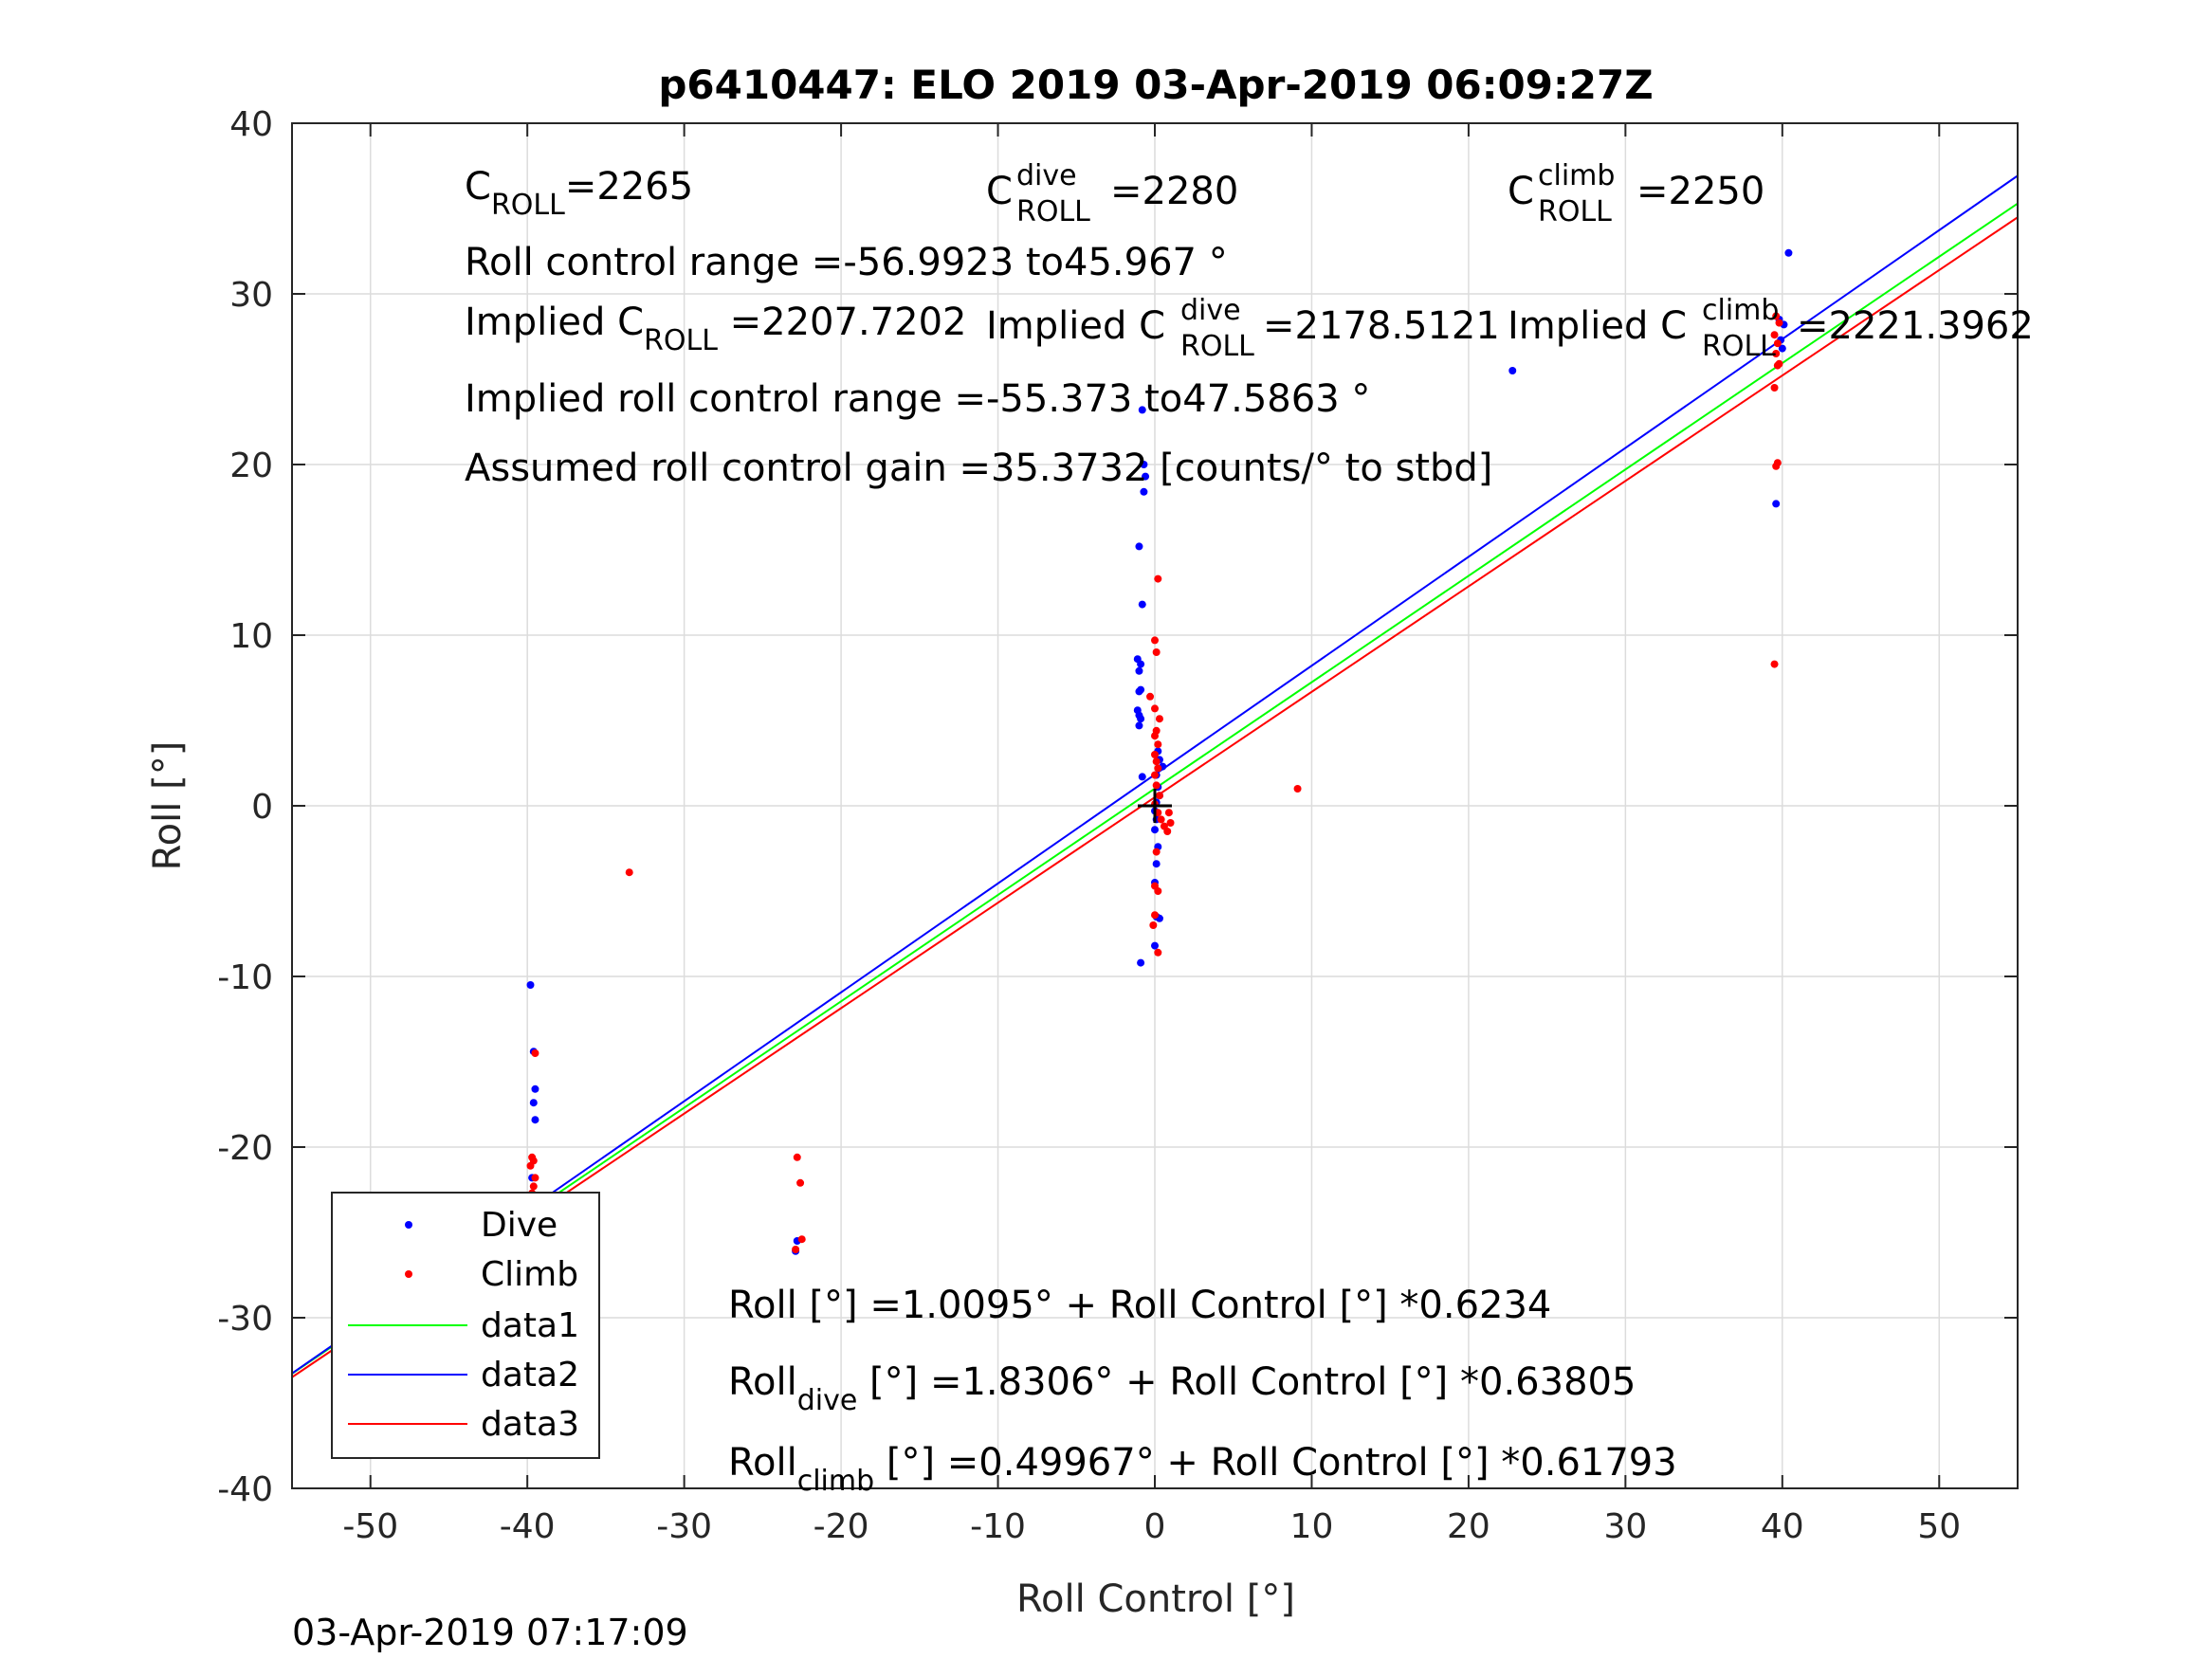 Image resolution: width=2212 pixels, height=1659 pixels. I want to click on annotation-implied-c-roll-dive-value: =2178.5121, so click(1381, 326).